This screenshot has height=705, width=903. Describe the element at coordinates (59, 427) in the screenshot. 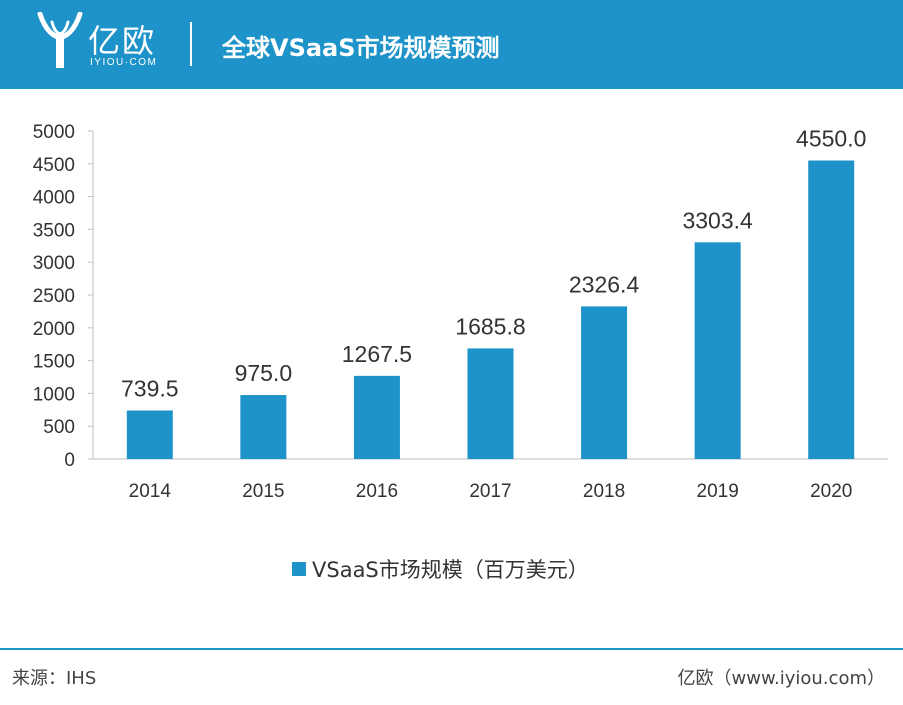

I see `y-tick-label: 500` at that location.